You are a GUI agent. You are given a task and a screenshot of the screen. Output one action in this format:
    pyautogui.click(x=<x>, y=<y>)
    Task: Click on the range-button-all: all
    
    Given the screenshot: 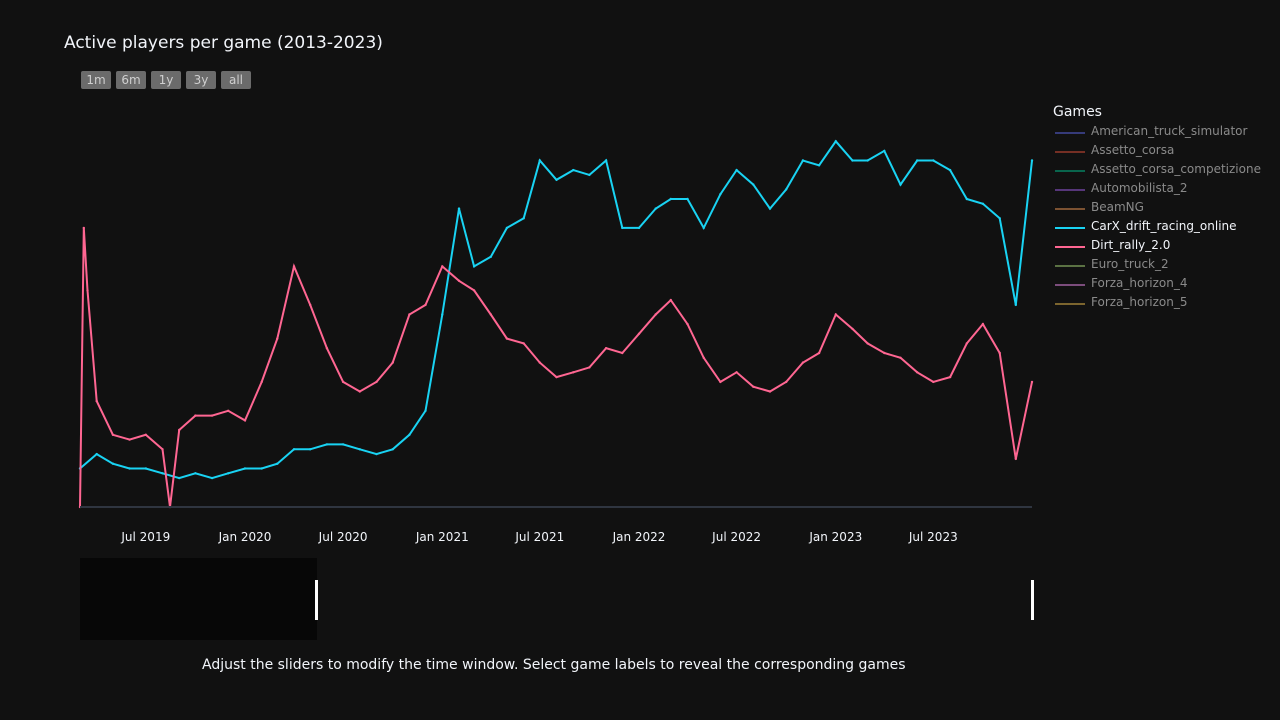 What is the action you would take?
    pyautogui.click(x=236, y=80)
    